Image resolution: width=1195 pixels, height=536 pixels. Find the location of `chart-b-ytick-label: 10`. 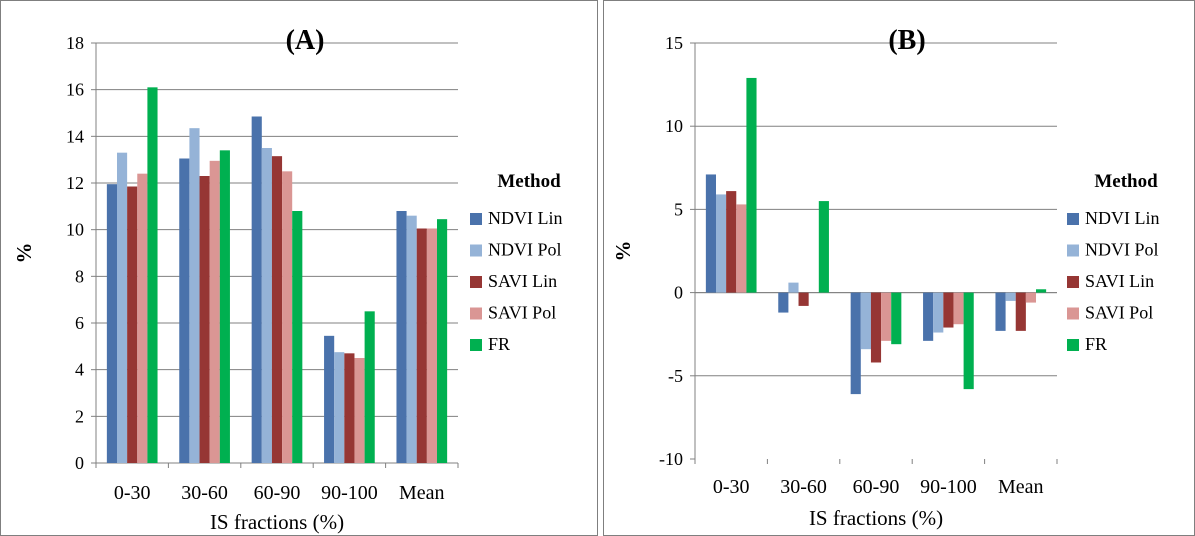

chart-b-ytick-label: 10 is located at coordinates (674, 126).